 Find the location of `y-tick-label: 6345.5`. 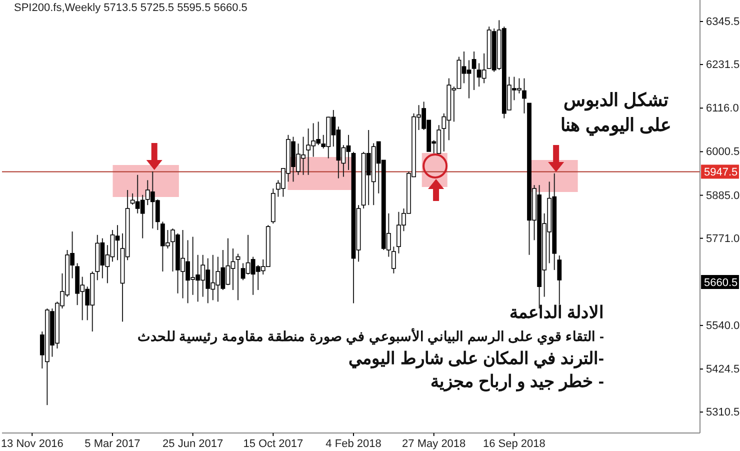

y-tick-label: 6345.5 is located at coordinates (723, 22).